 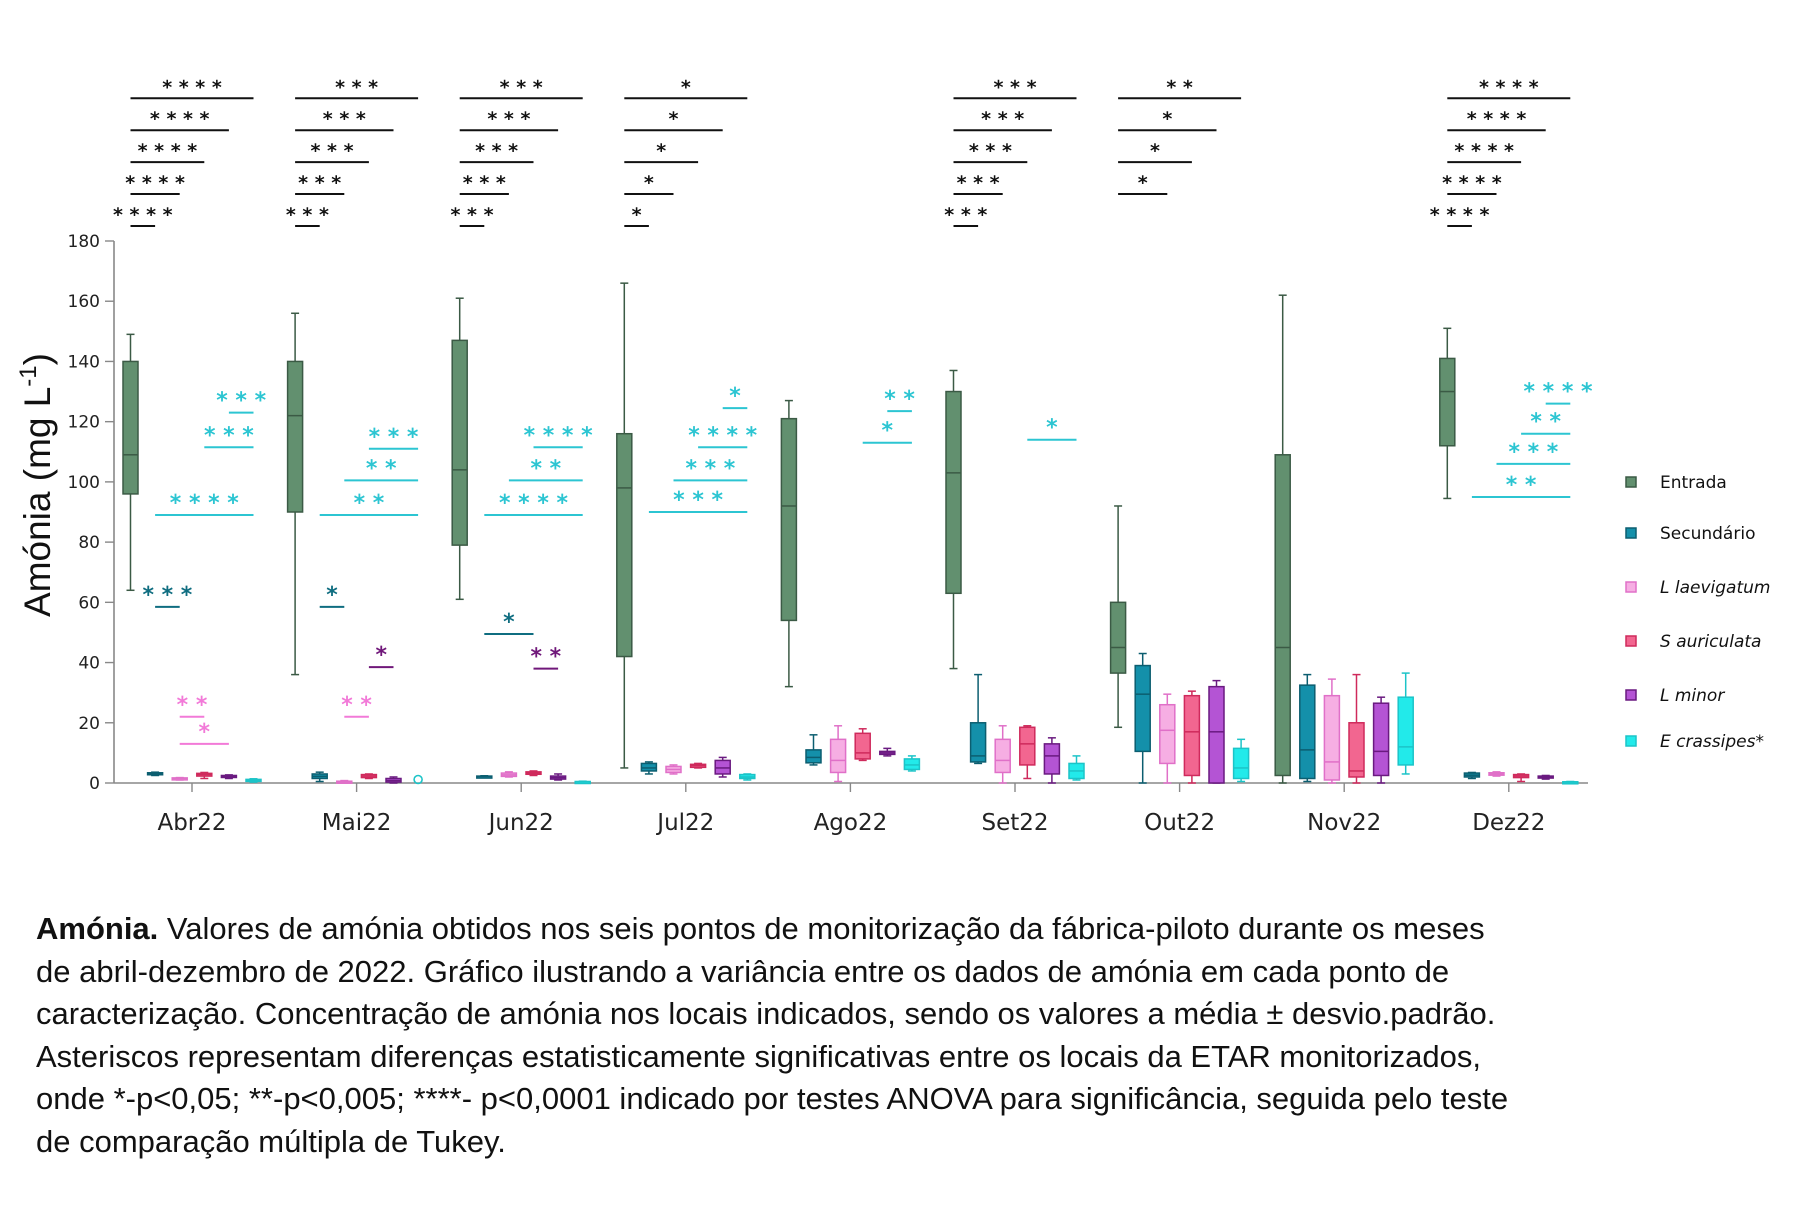 I want to click on box-s-auriculata-set22, so click(x=1027, y=752).